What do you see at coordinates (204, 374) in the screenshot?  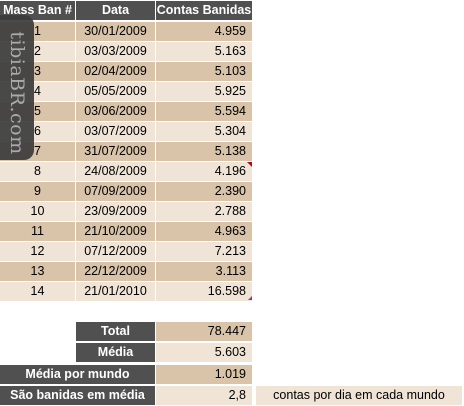 I see `media-por-mundo-value: 1.019` at bounding box center [204, 374].